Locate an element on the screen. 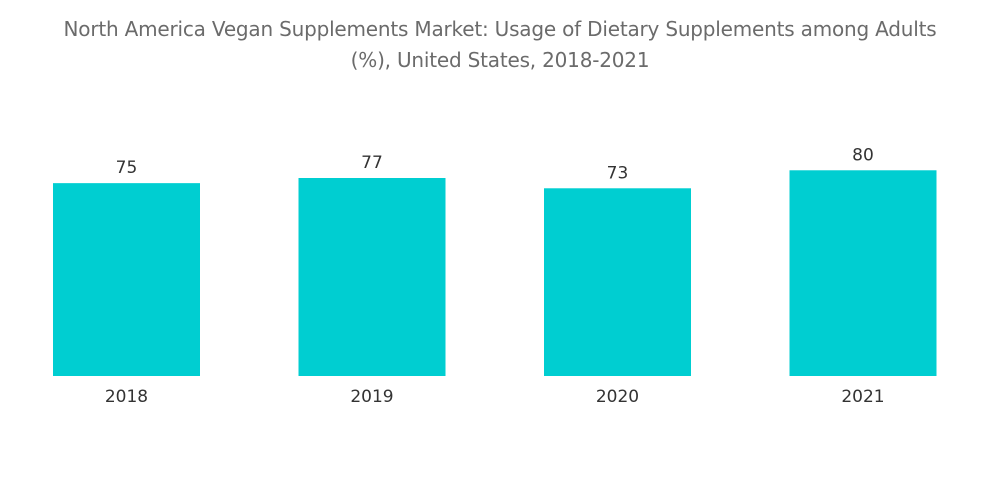 This screenshot has width=1000, height=504. bar-value-label-2021: 80 is located at coordinates (863, 155).